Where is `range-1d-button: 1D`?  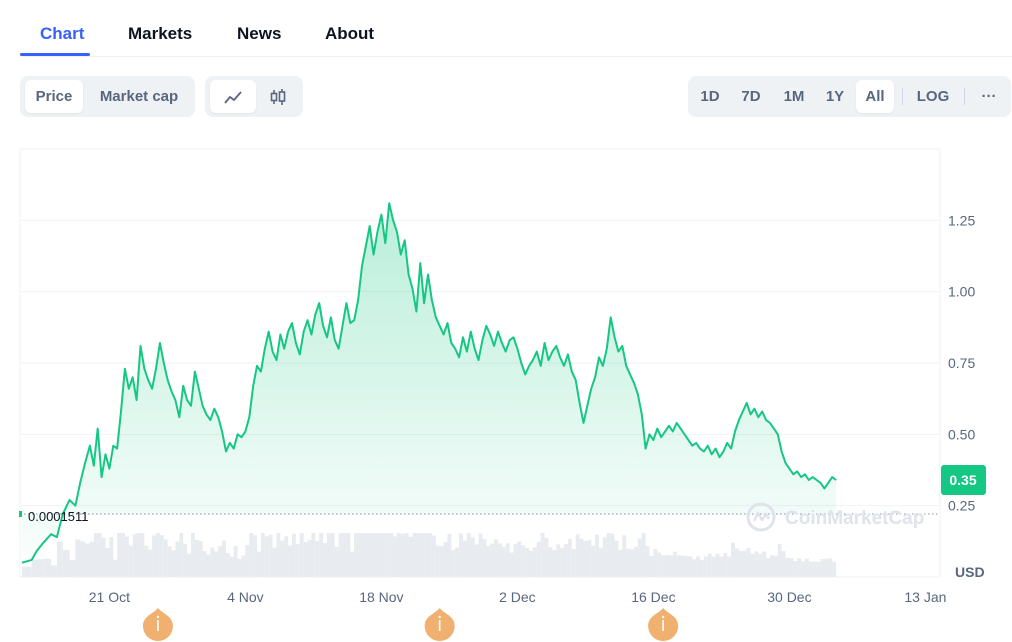 range-1d-button: 1D is located at coordinates (710, 96).